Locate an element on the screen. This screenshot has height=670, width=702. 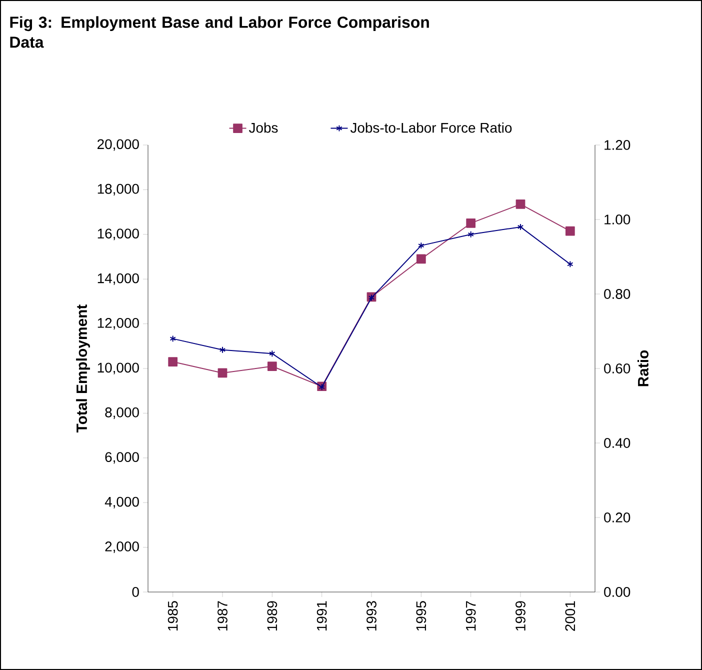
y2-axis-title: Ratio is located at coordinates (643, 368).